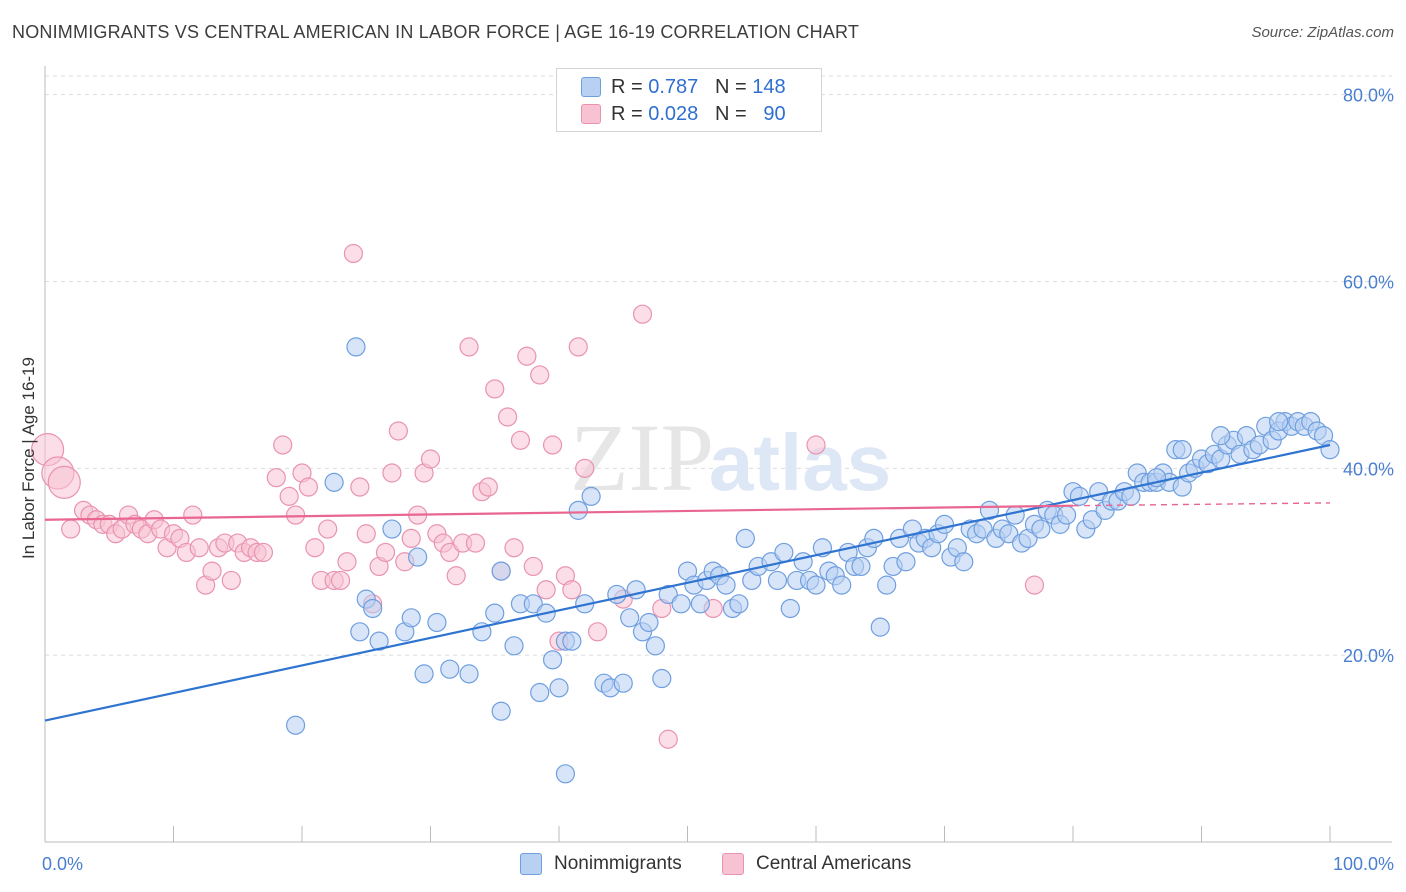  I want to click on legend-n-label: N =, so click(730, 86).